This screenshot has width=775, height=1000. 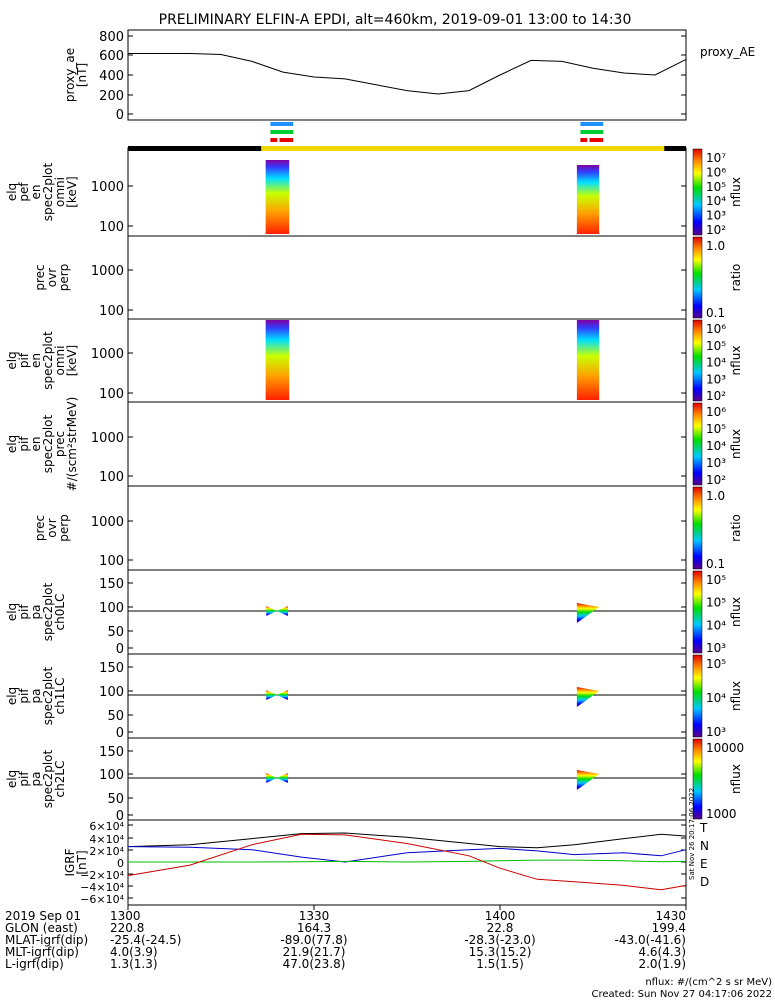 What do you see at coordinates (60, 612) in the screenshot?
I see `y-axis-label: ch0LC` at bounding box center [60, 612].